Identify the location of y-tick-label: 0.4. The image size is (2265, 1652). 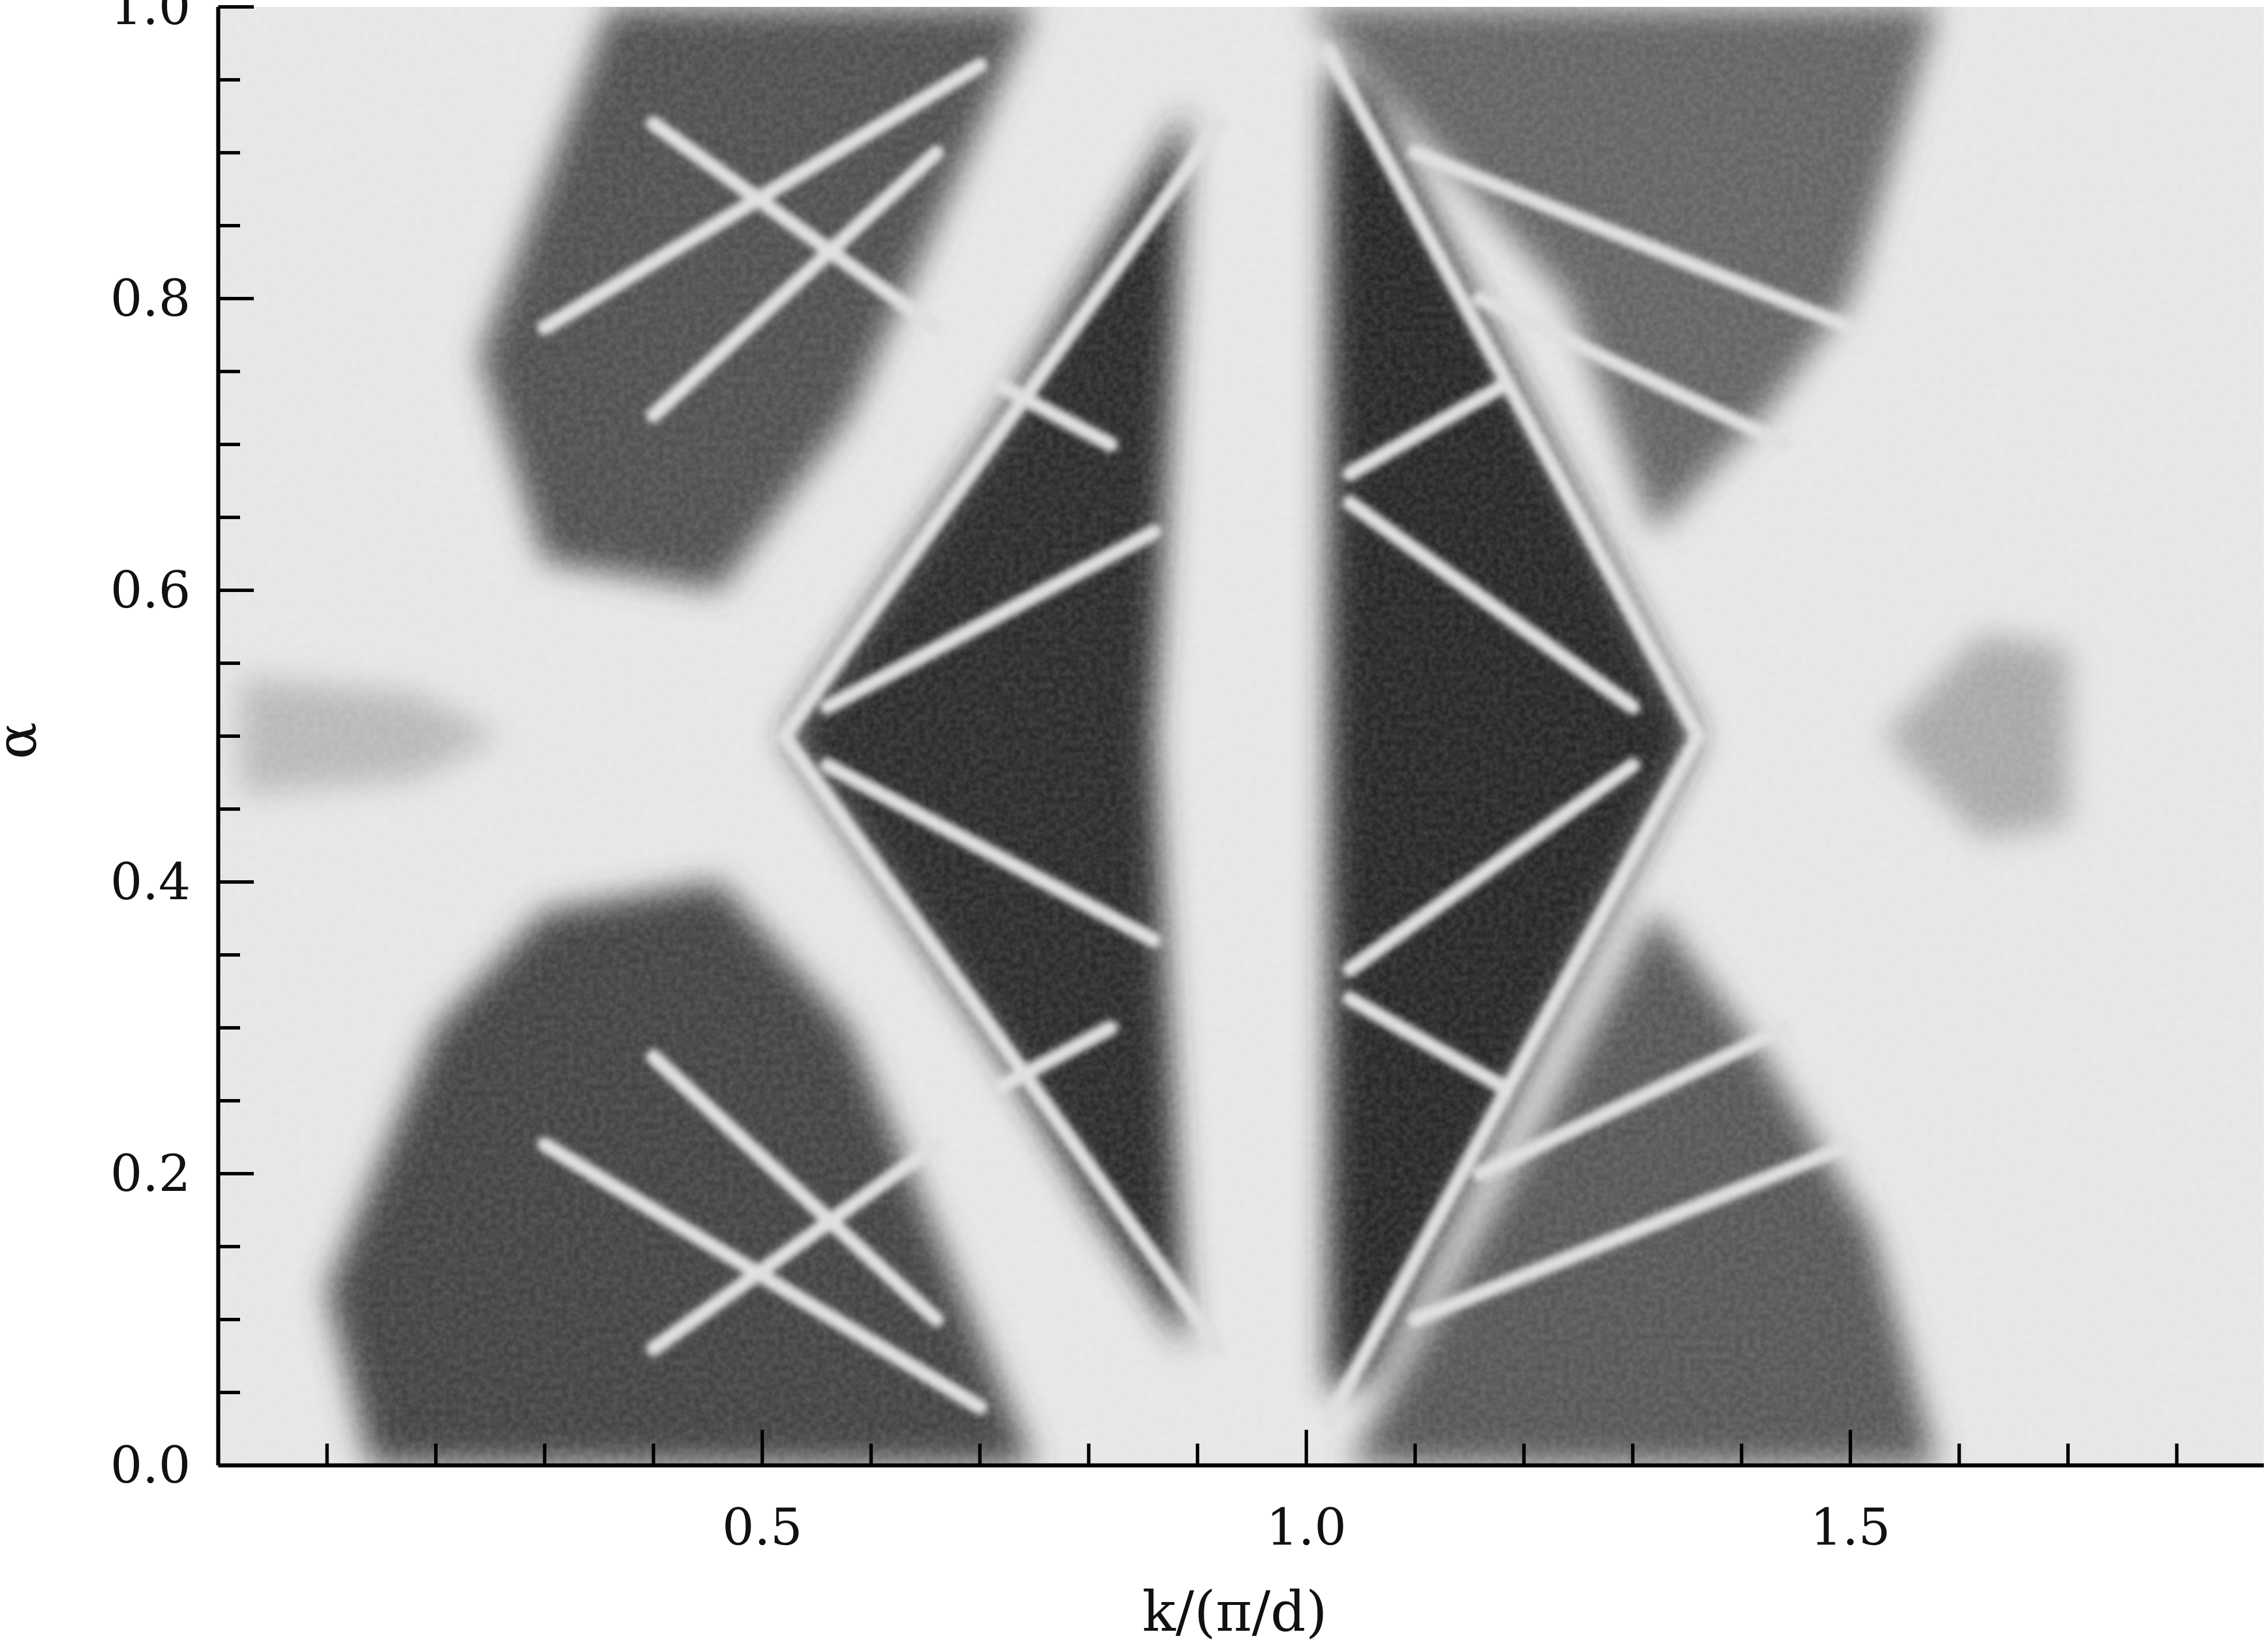
(151, 881).